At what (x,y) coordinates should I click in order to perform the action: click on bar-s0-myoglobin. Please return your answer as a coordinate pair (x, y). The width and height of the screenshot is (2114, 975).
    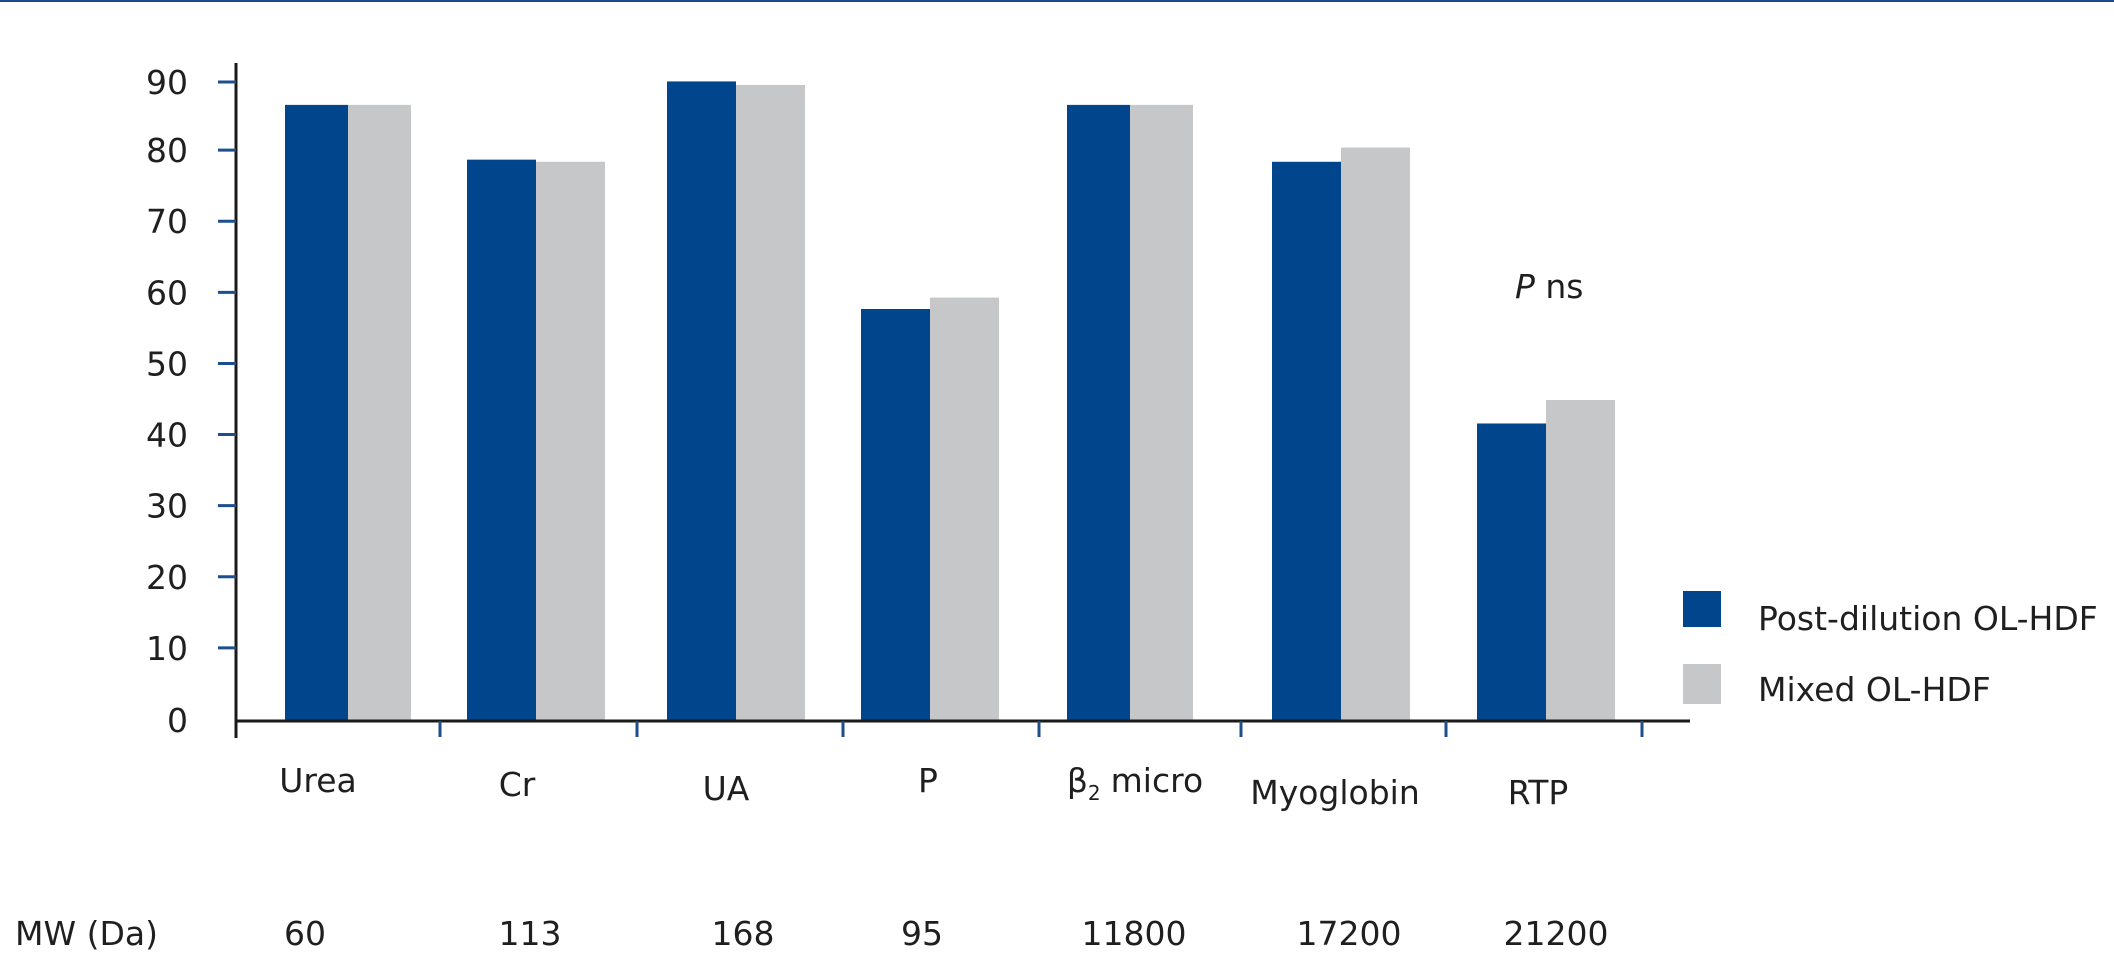
    Looking at the image, I should click on (1306, 440).